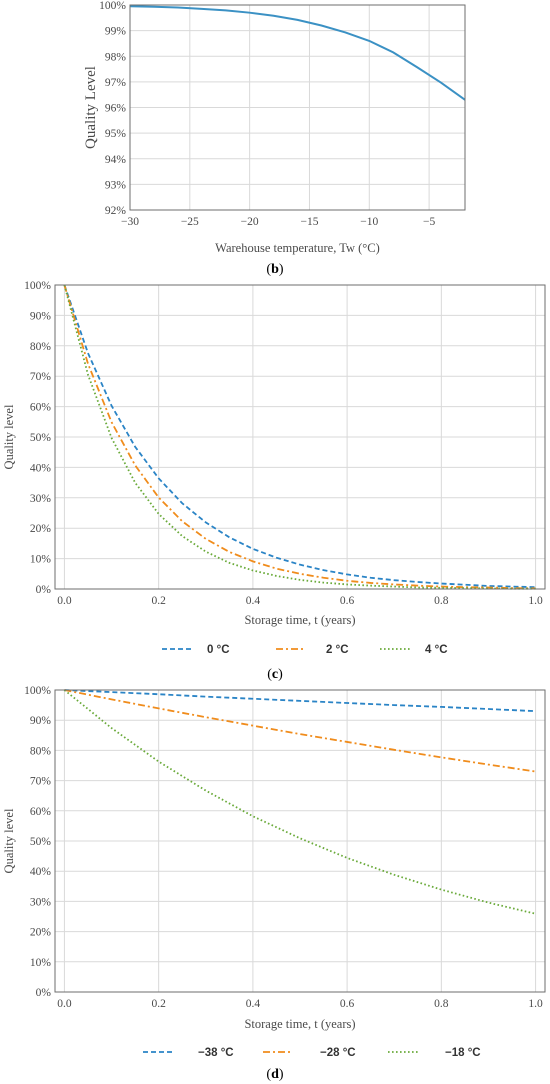  What do you see at coordinates (218, 650) in the screenshot?
I see `legend-label: 0 °C` at bounding box center [218, 650].